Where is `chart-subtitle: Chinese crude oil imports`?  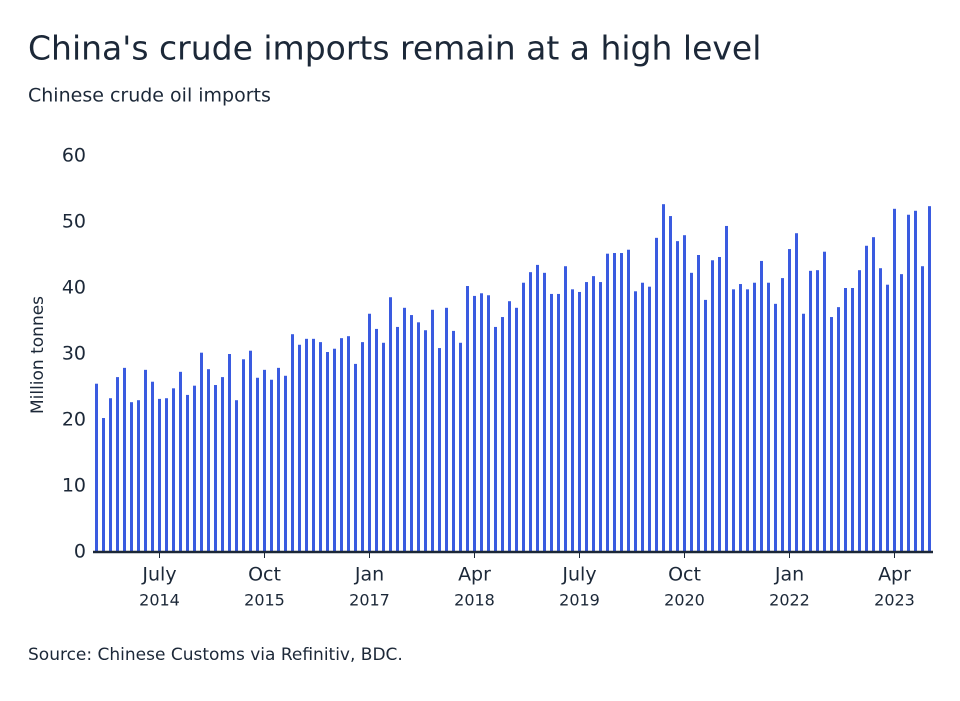 chart-subtitle: Chinese crude oil imports is located at coordinates (149, 96).